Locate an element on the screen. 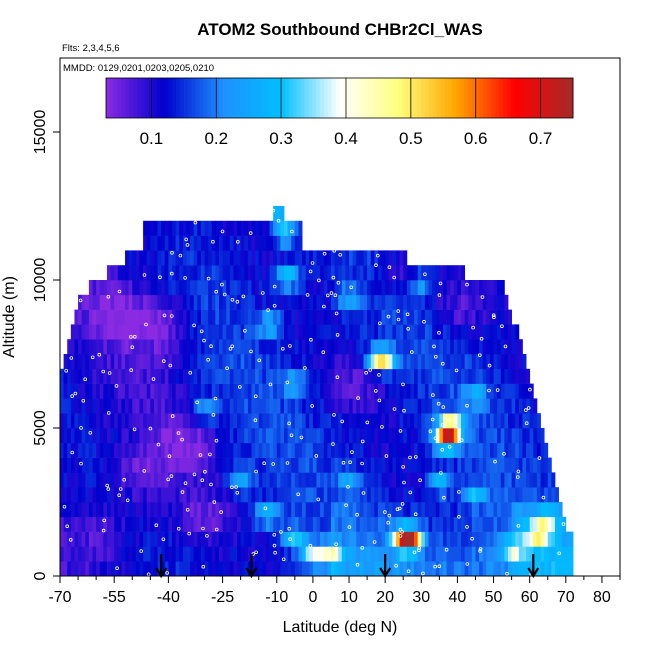  y-axis-label: Altitude (m) is located at coordinates (9, 317).